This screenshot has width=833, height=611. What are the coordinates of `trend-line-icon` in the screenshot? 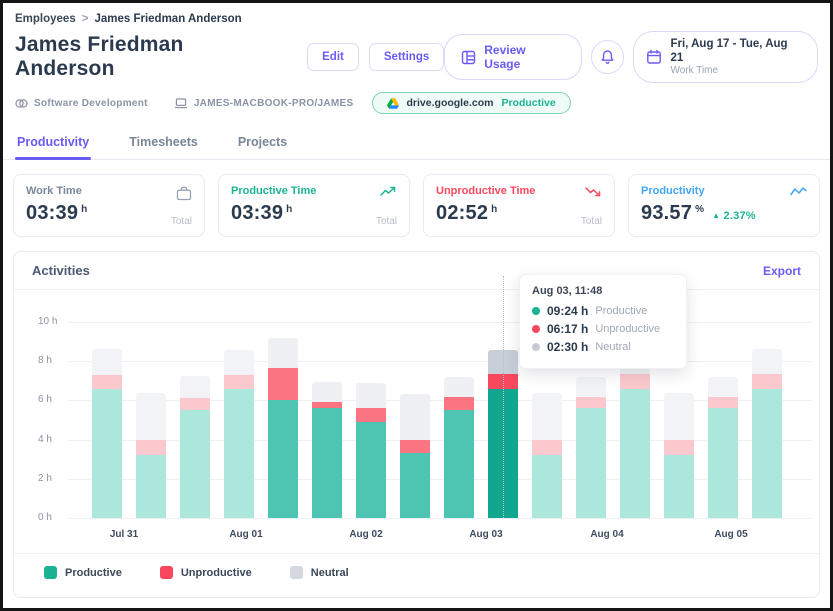 It's located at (798, 191).